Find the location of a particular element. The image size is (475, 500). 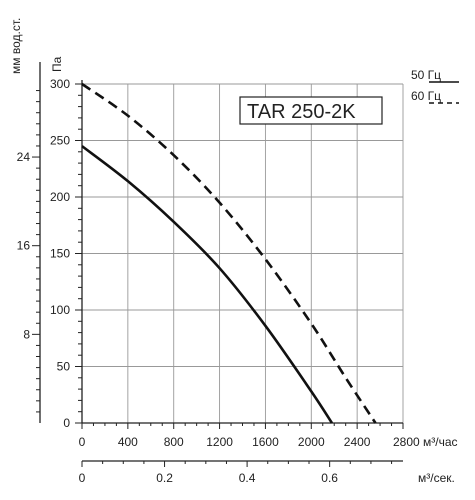

pa-tick-label: 300 is located at coordinates (60, 84).